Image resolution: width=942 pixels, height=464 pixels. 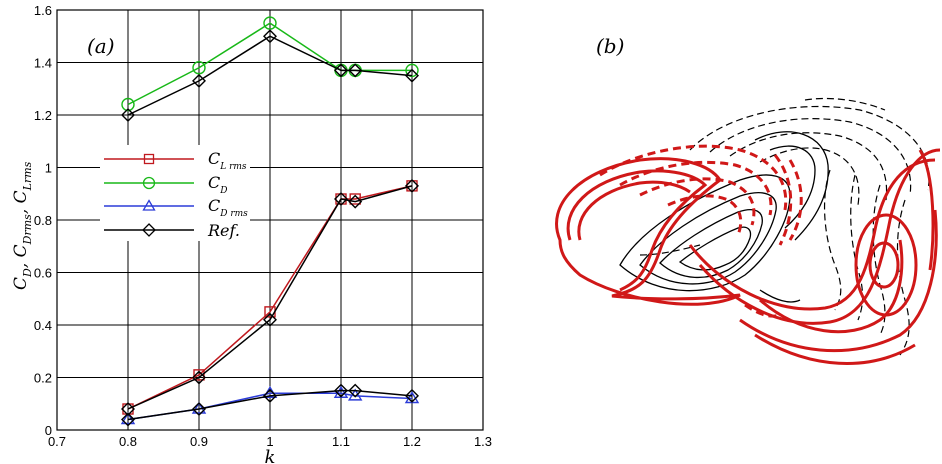 I want to click on panel-b-label: (b), so click(x=610, y=46).